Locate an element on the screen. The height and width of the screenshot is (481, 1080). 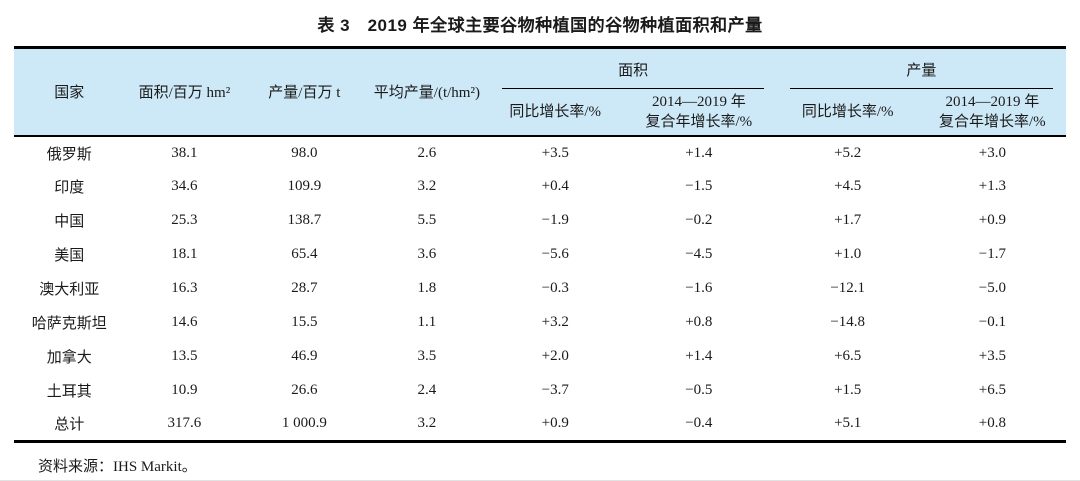
cell-area-yoy: +3.2 is located at coordinates (555, 322).